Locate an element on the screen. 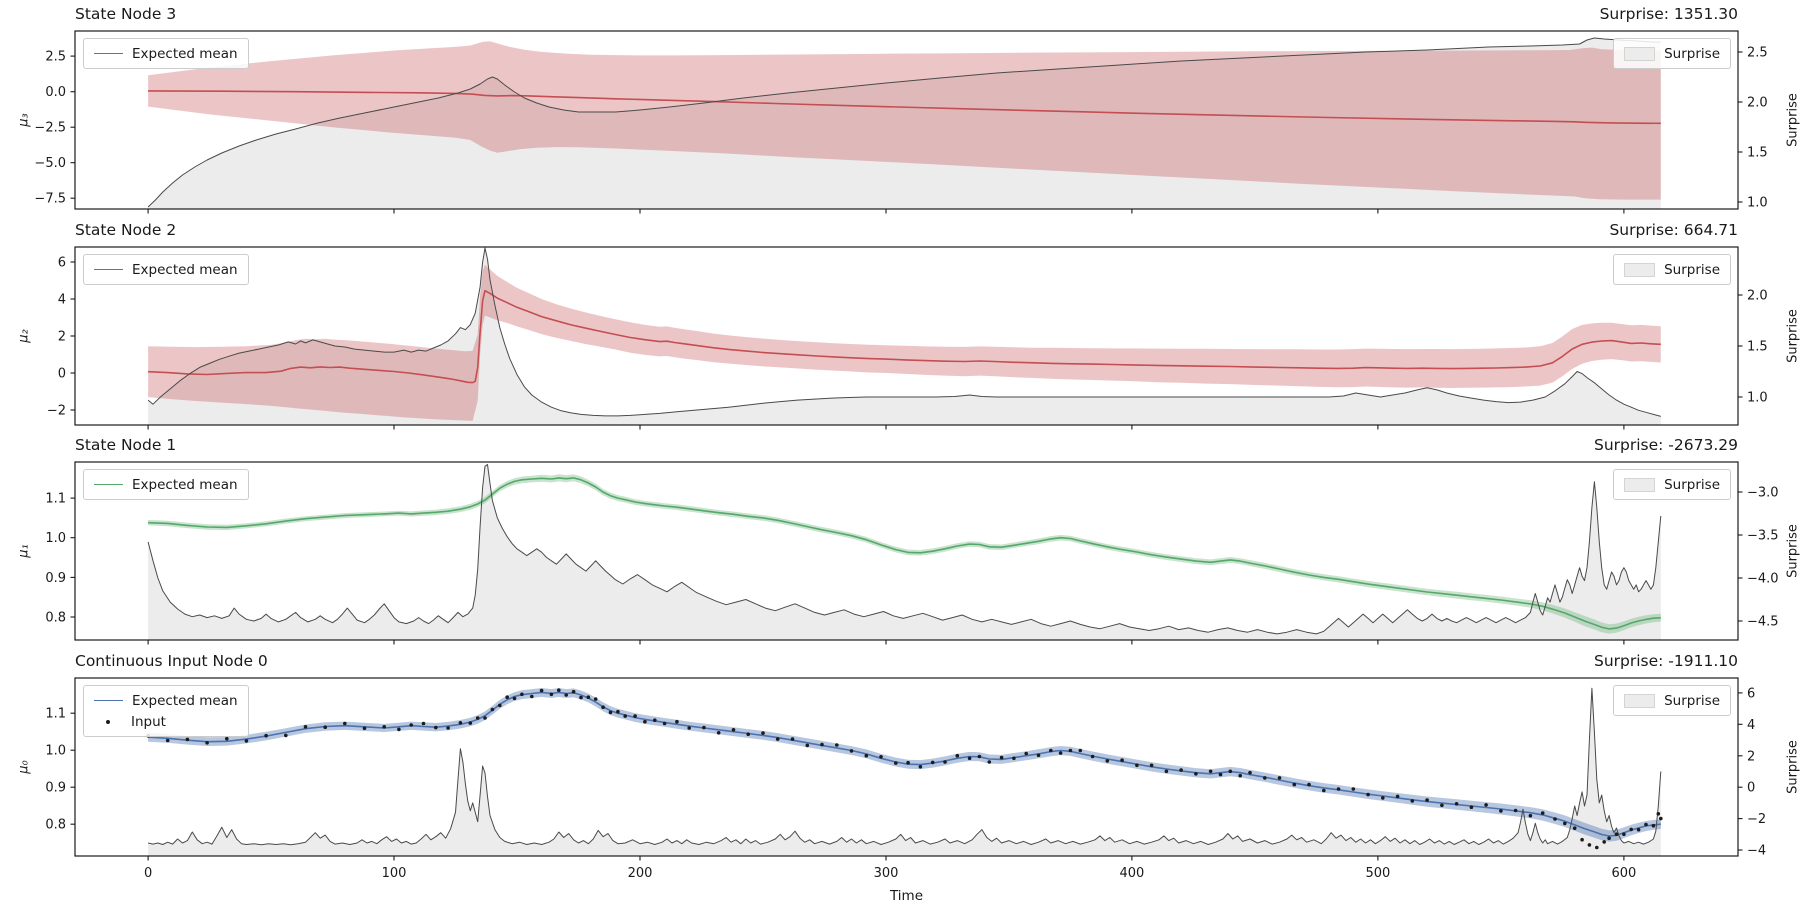 Image resolution: width=1811 pixels, height=911 pixels. panel2-legend-surprise-label: Surprise is located at coordinates (1692, 269).